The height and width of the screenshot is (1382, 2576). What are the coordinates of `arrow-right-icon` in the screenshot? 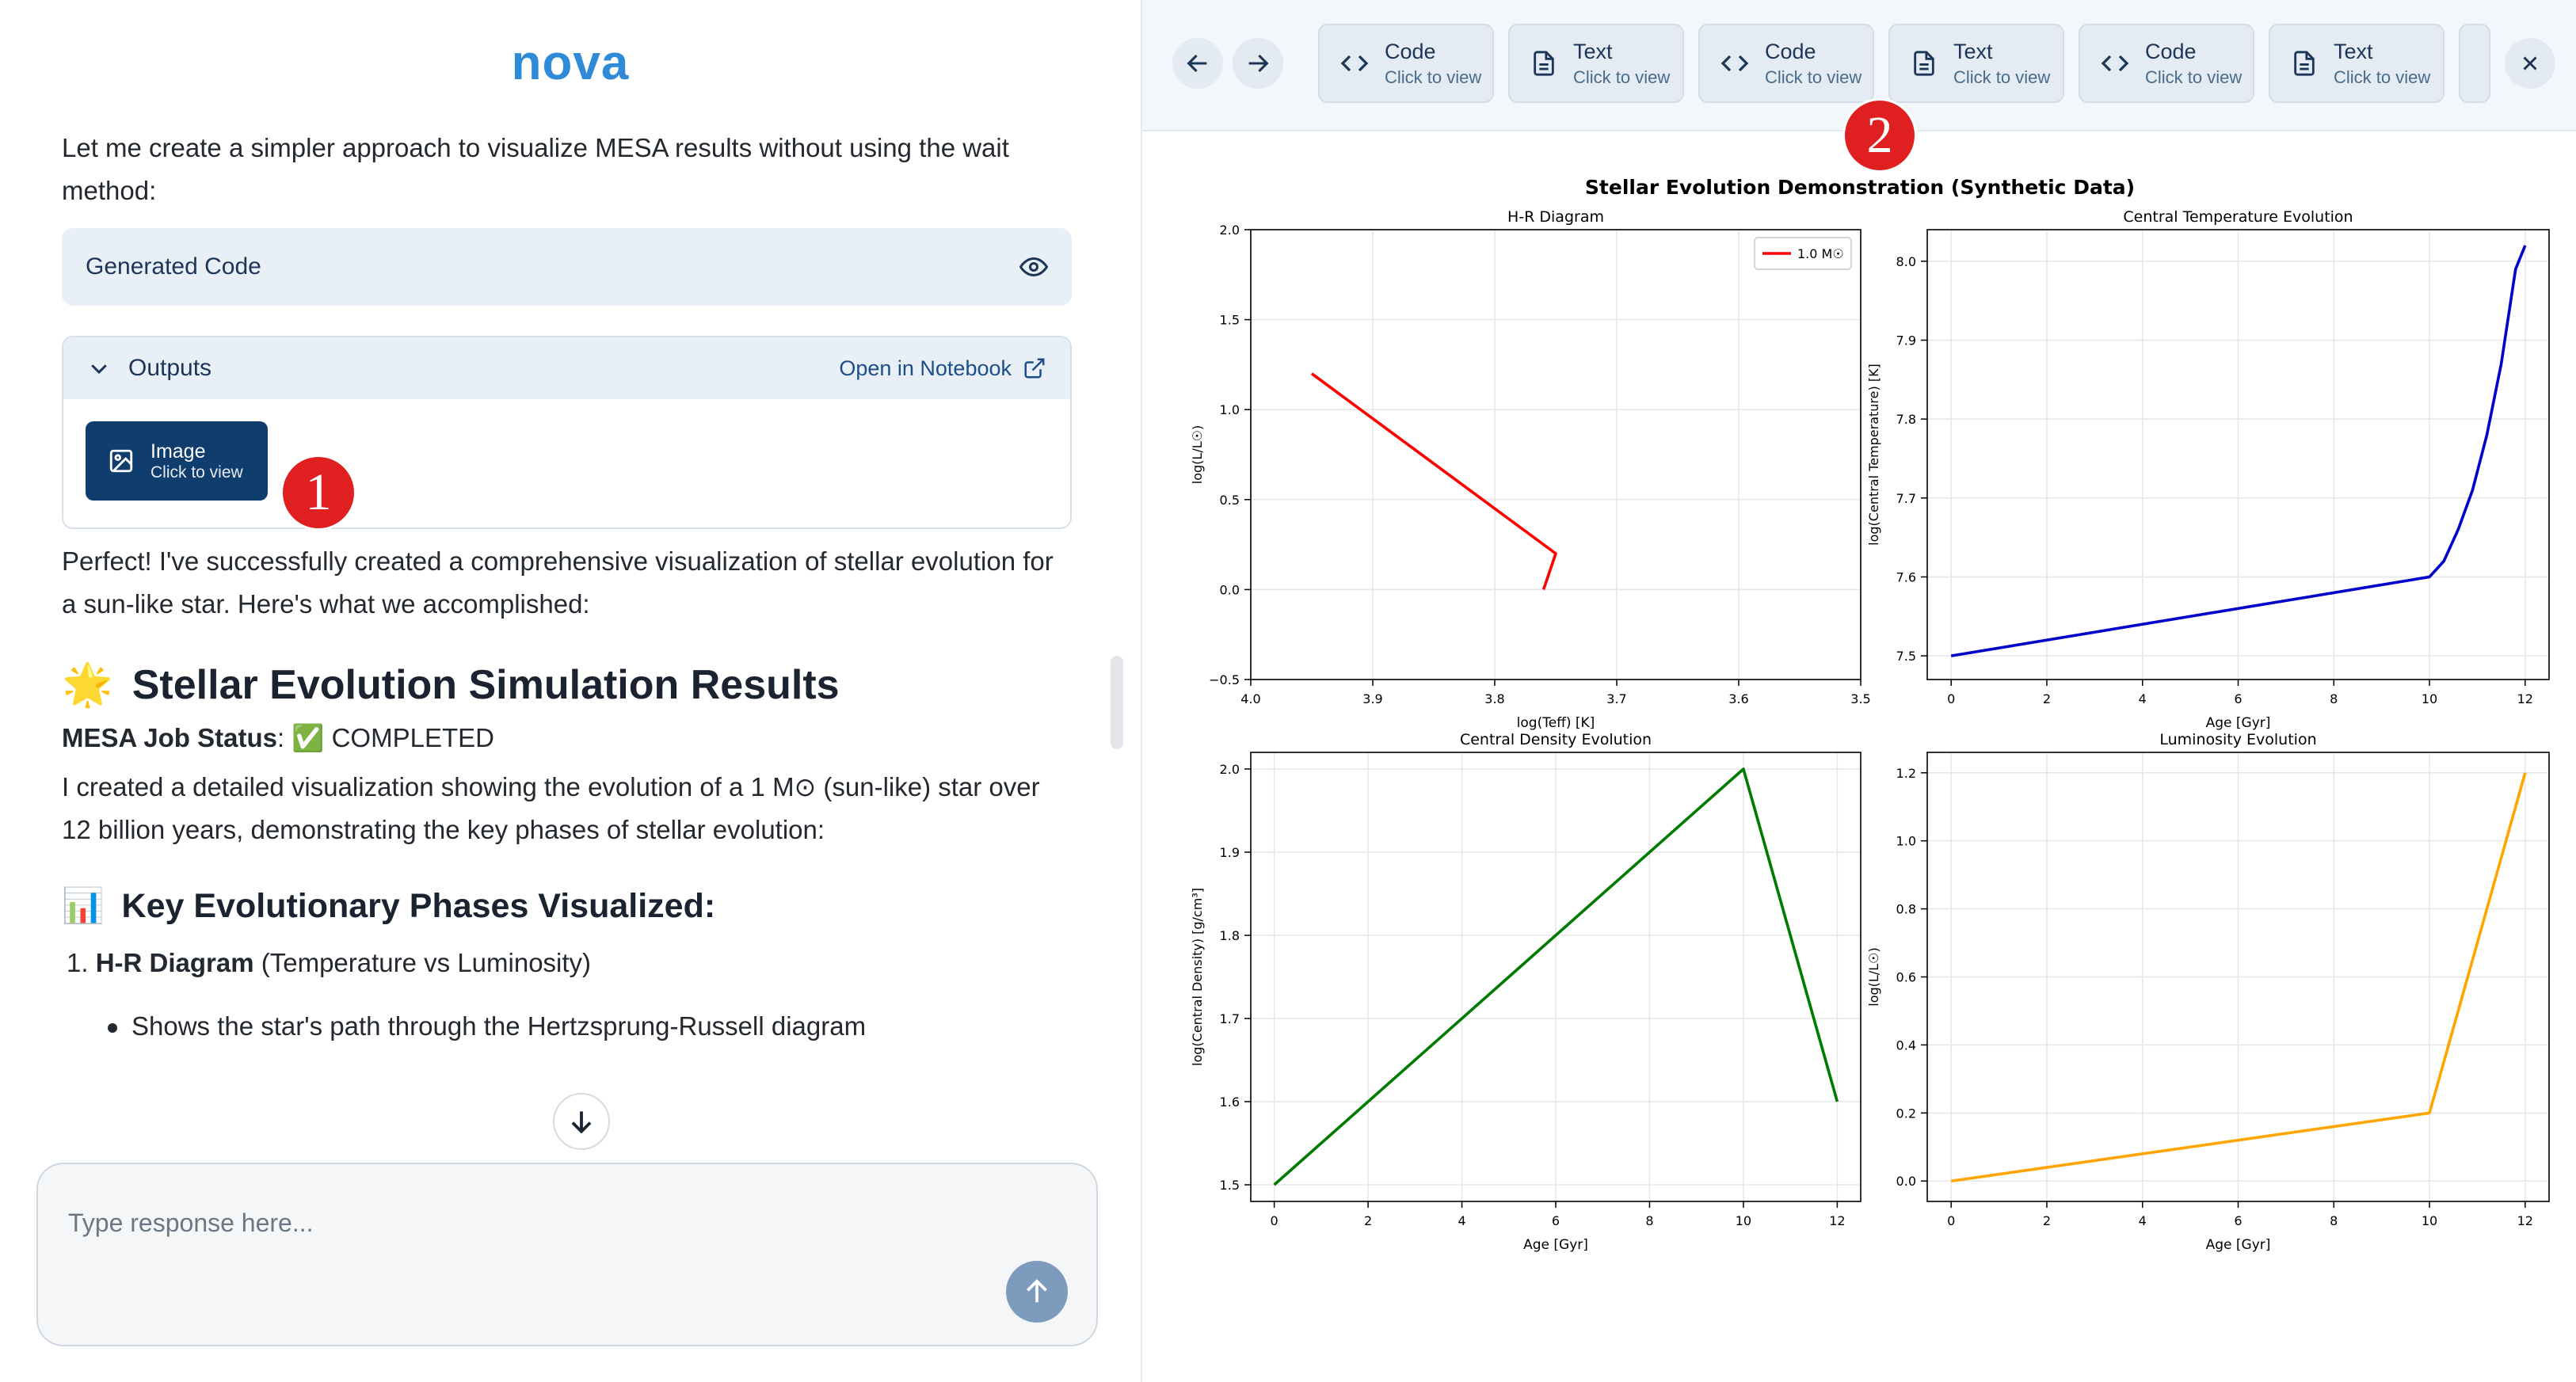 It's located at (1259, 64).